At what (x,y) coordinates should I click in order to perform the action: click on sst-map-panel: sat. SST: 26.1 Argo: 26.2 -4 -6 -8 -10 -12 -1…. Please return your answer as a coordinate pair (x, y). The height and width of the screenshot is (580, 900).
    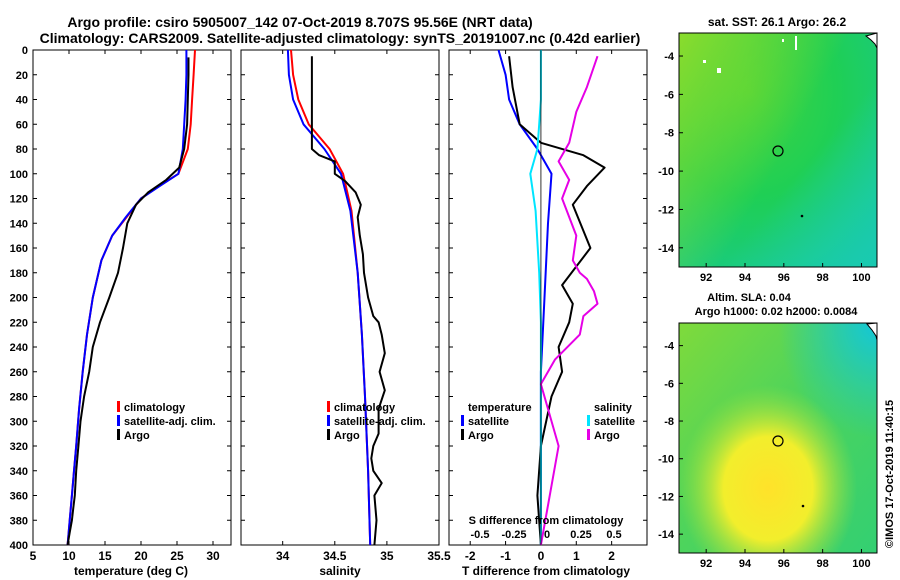
    Looking at the image, I should click on (768, 149).